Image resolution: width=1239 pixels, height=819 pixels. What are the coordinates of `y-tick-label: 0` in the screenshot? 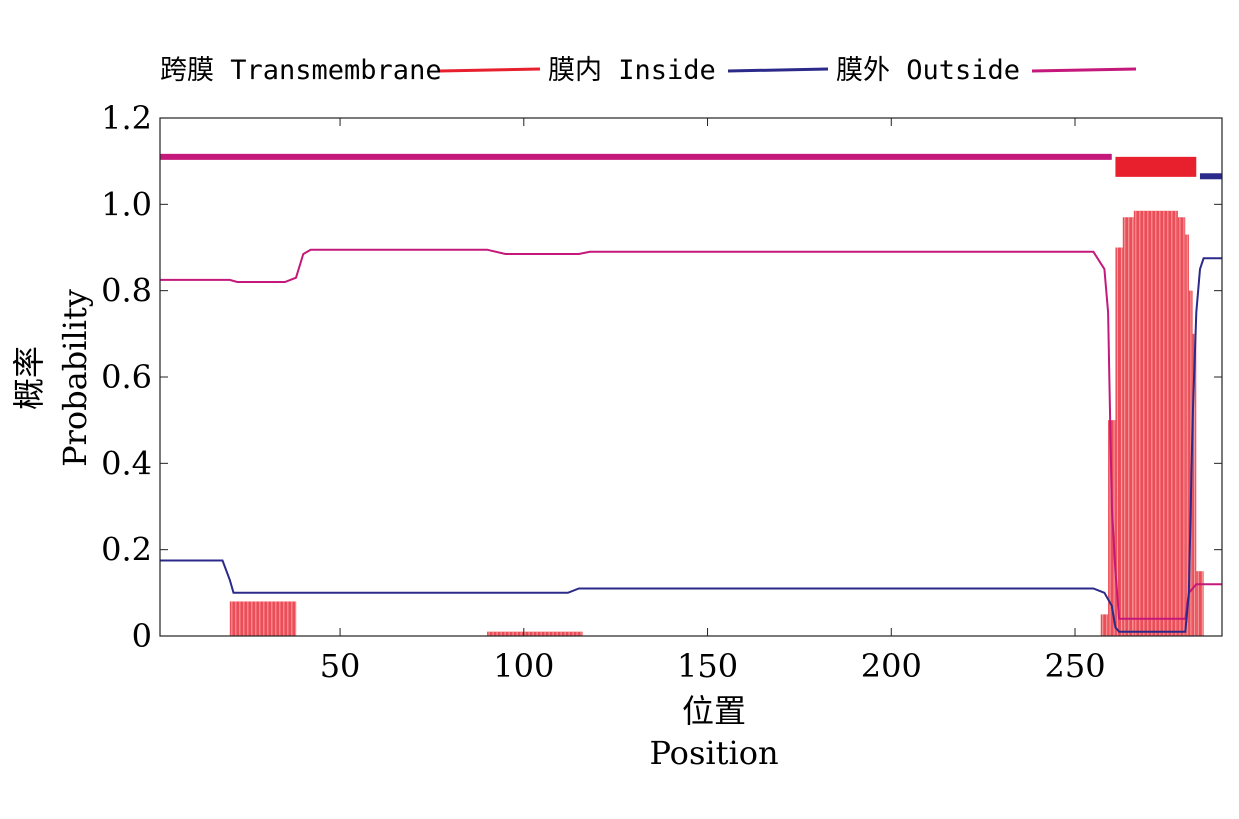 It's located at (142, 636).